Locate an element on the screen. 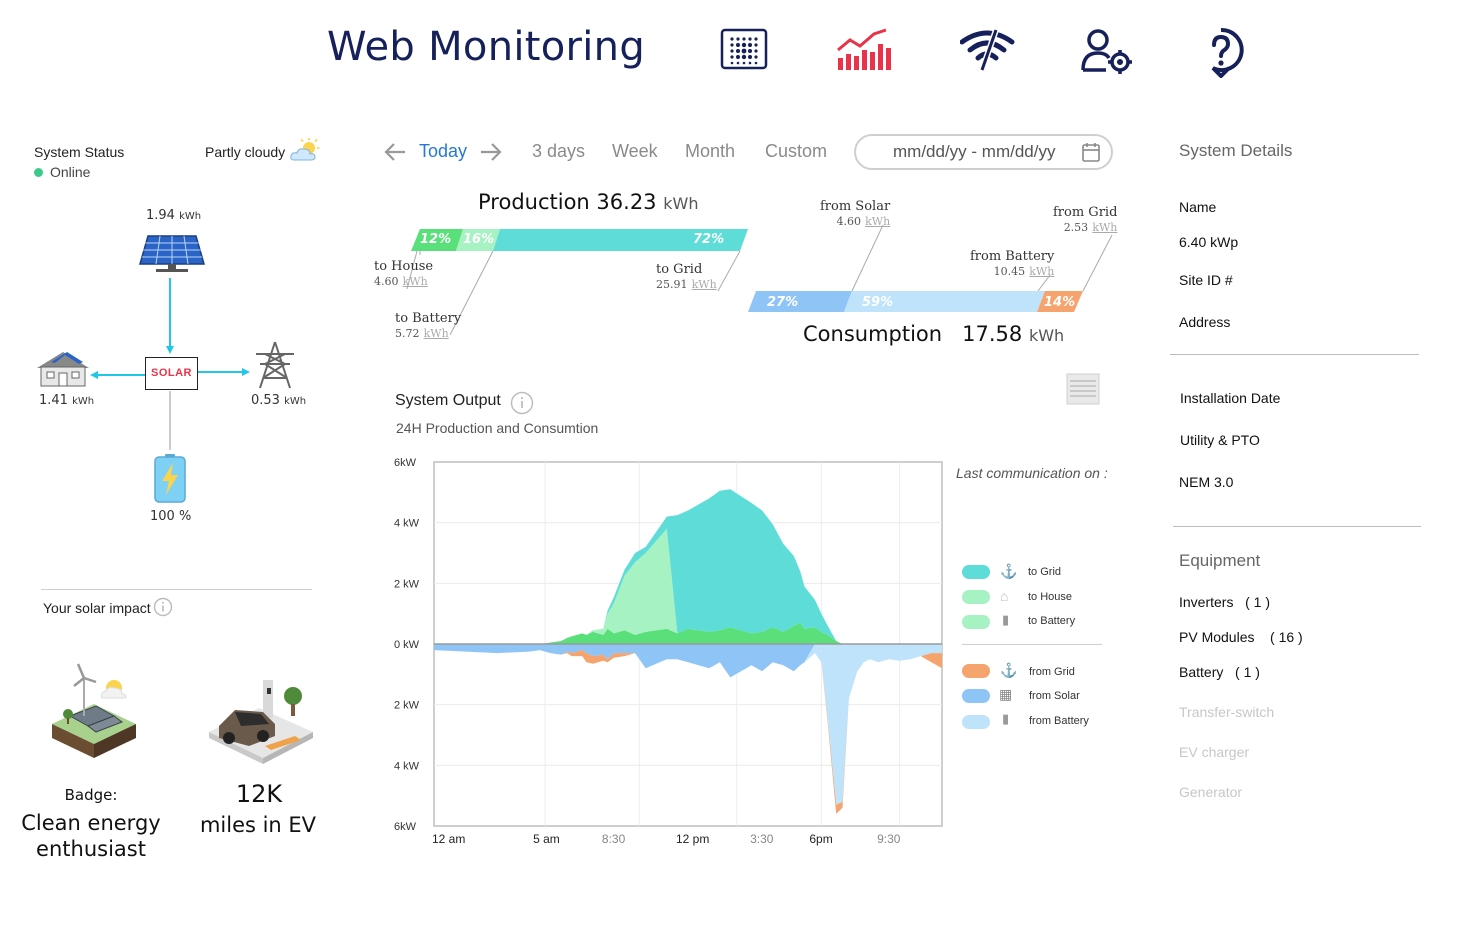 The image size is (1457, 926). prev-arrow-icon is located at coordinates (395, 154).